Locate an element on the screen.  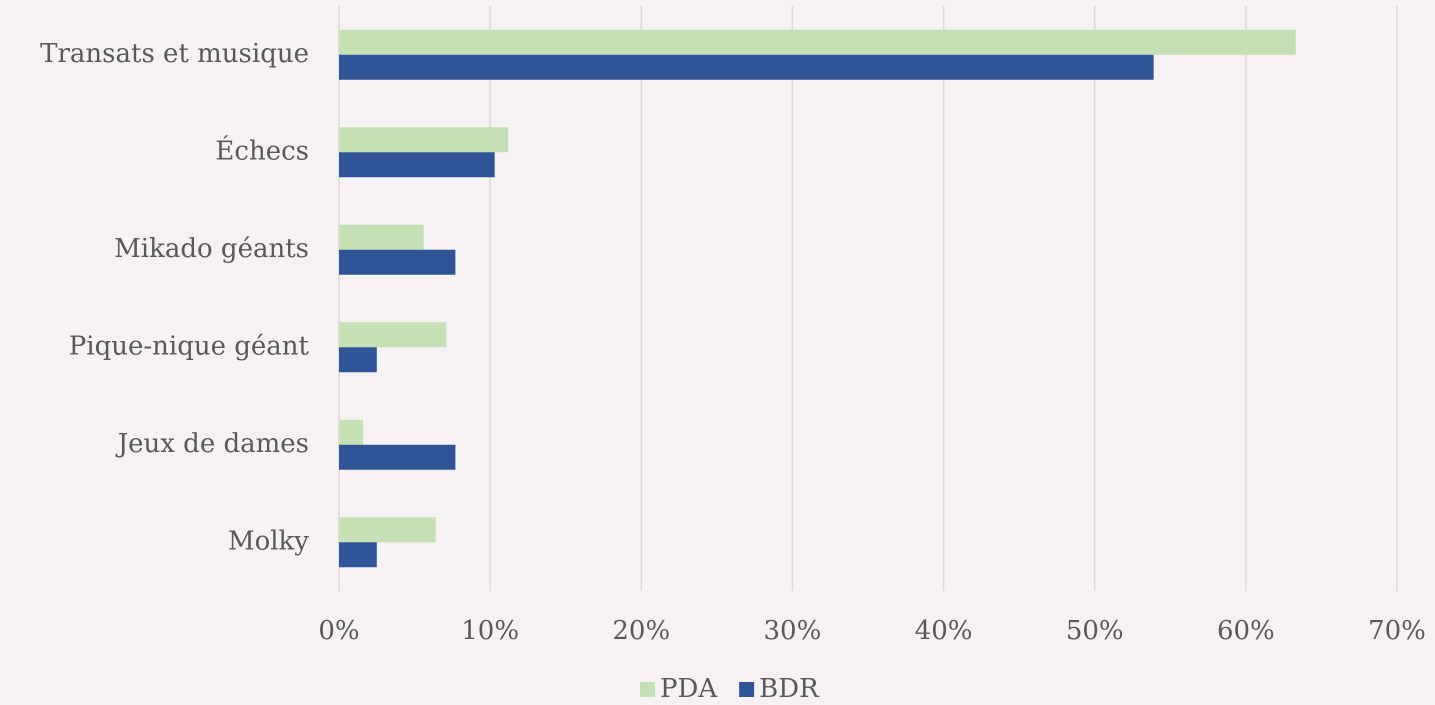
x-tick-label: 70% is located at coordinates (1397, 631).